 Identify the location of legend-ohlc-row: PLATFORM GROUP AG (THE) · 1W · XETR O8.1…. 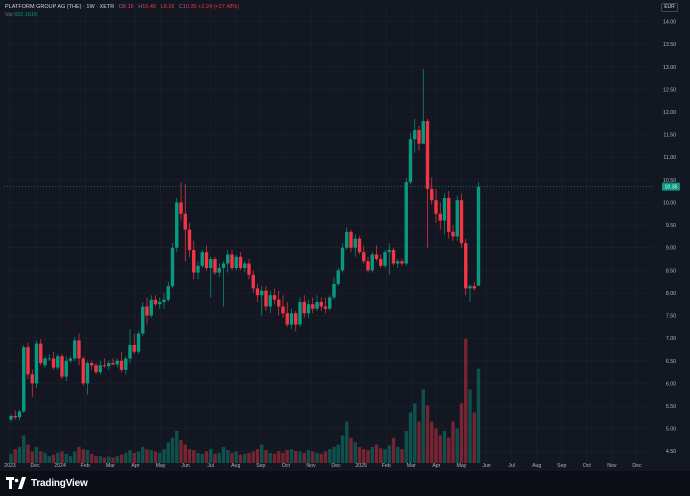
(122, 7).